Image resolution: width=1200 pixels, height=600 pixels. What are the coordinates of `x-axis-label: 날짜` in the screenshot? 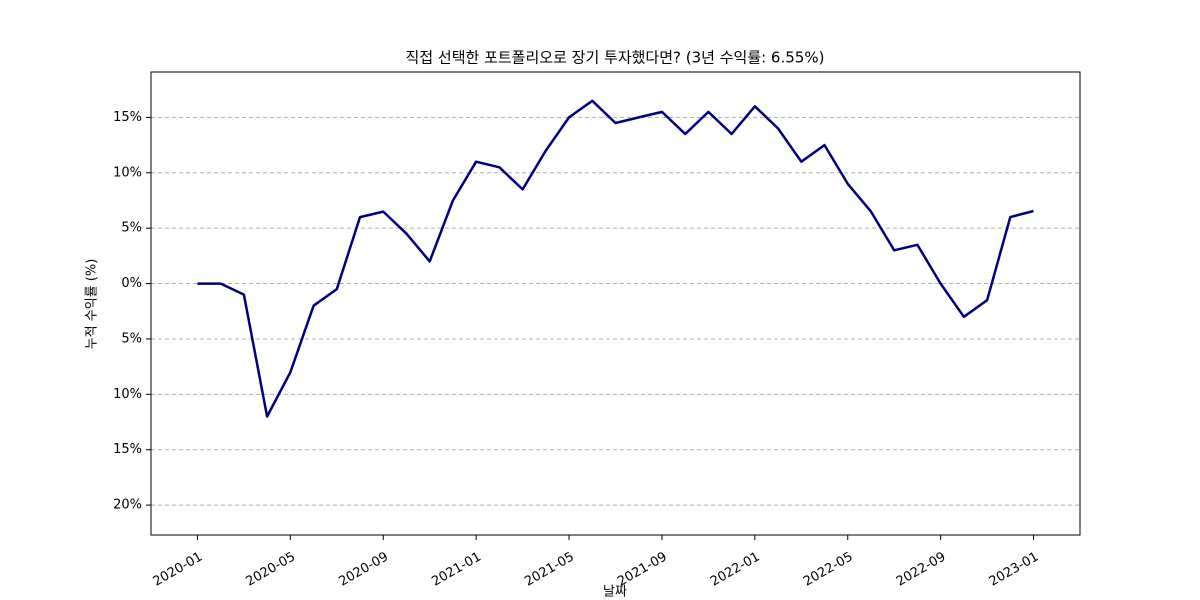 It's located at (615, 592).